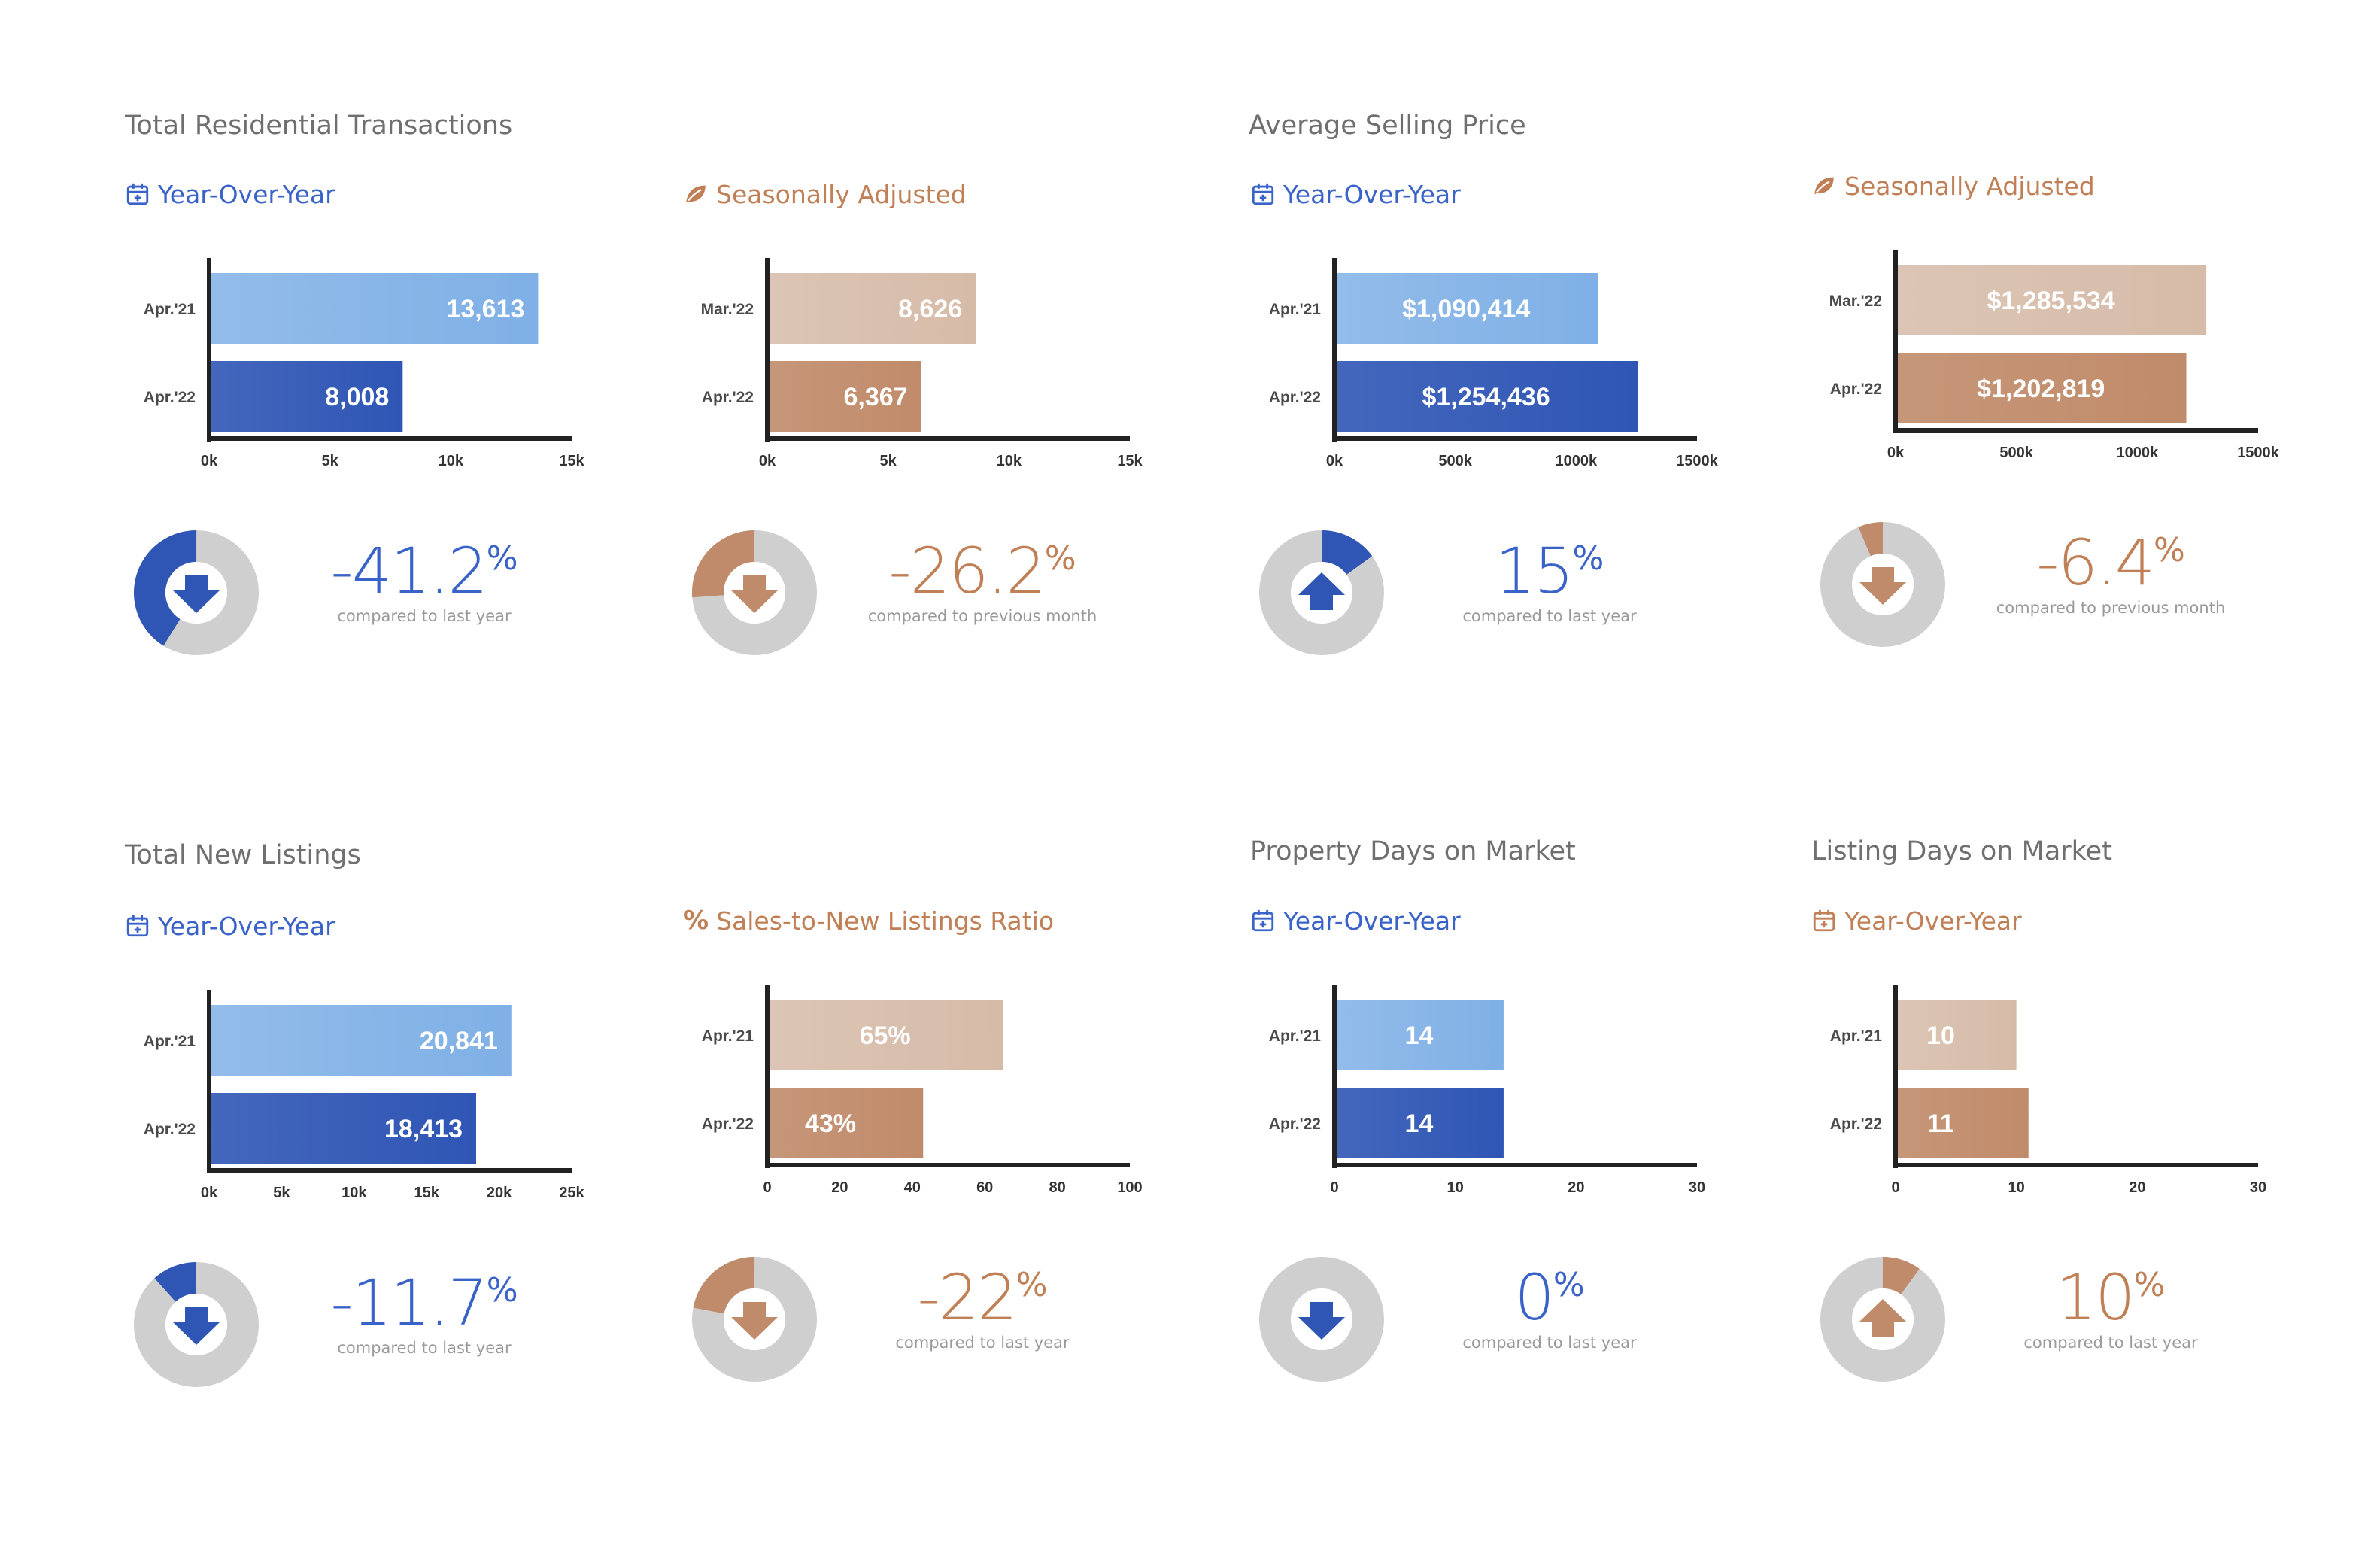 Image resolution: width=2380 pixels, height=1554 pixels. What do you see at coordinates (1455, 1187) in the screenshot?
I see `tick-label: 10` at bounding box center [1455, 1187].